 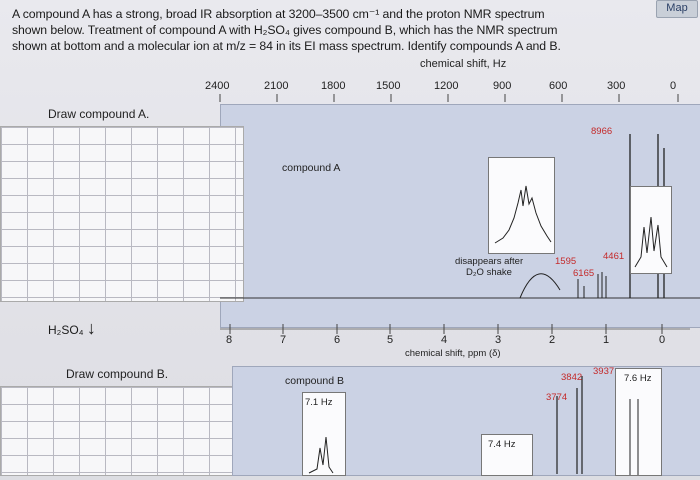 What do you see at coordinates (614, 256) in the screenshot?
I see `peak-integral: 4461` at bounding box center [614, 256].